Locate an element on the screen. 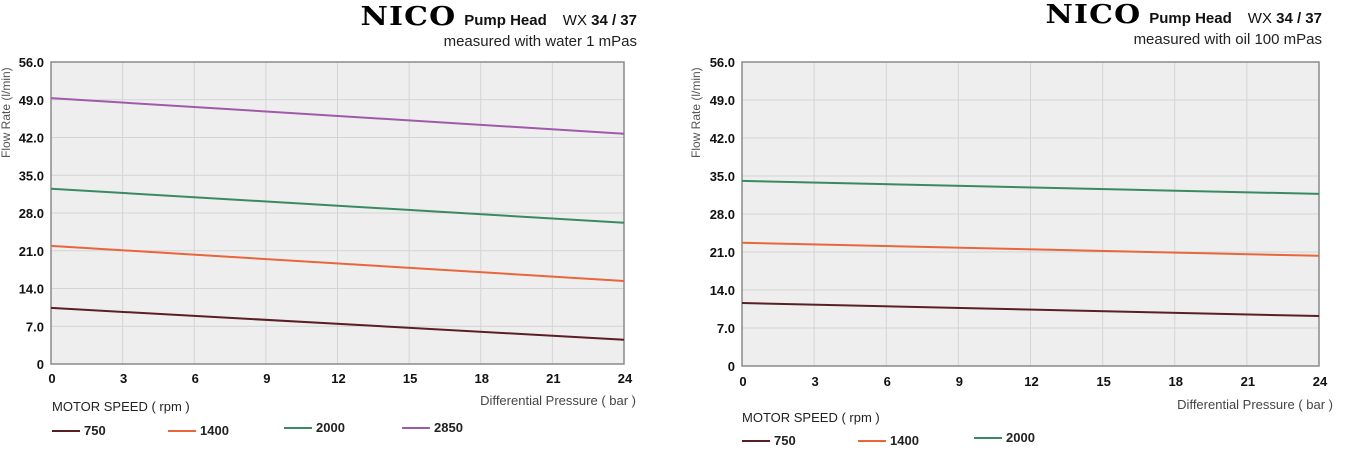 The width and height of the screenshot is (1345, 461). legend-label: 2850 is located at coordinates (448, 427).